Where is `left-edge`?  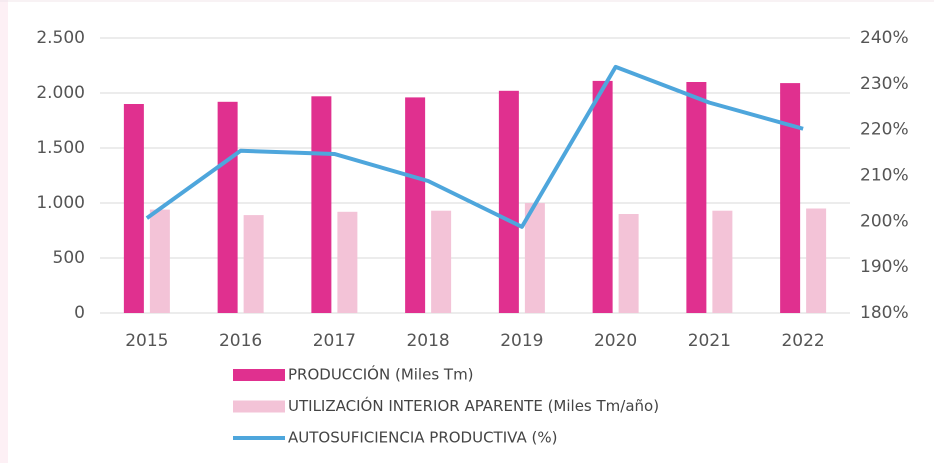
left-edge is located at coordinates (4, 231).